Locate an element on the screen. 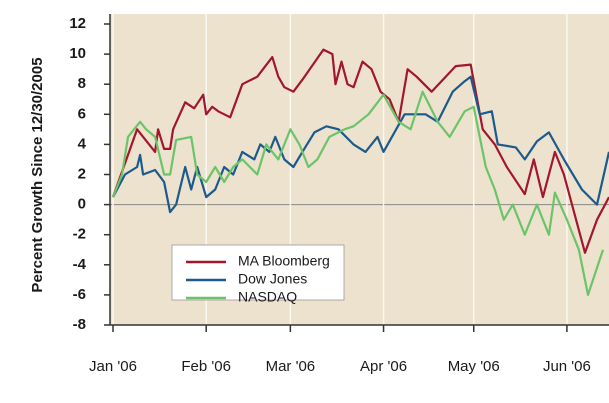 The image size is (609, 403). y-tick-label: -2 is located at coordinates (79, 234).